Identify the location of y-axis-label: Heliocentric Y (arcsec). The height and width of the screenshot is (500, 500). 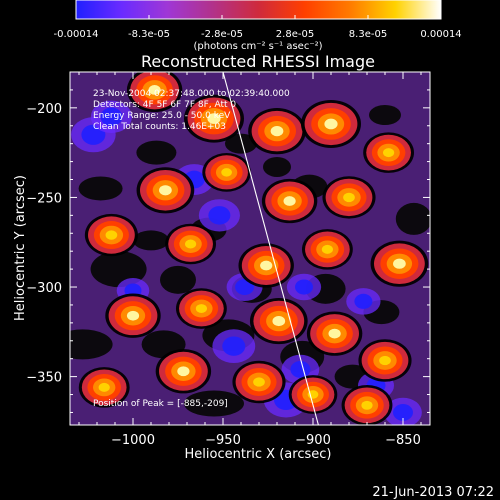
(20, 248).